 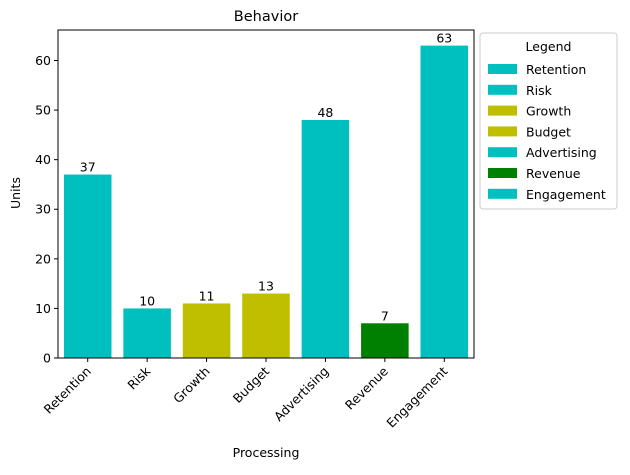 What do you see at coordinates (266, 325) in the screenshot?
I see `bar-budget` at bounding box center [266, 325].